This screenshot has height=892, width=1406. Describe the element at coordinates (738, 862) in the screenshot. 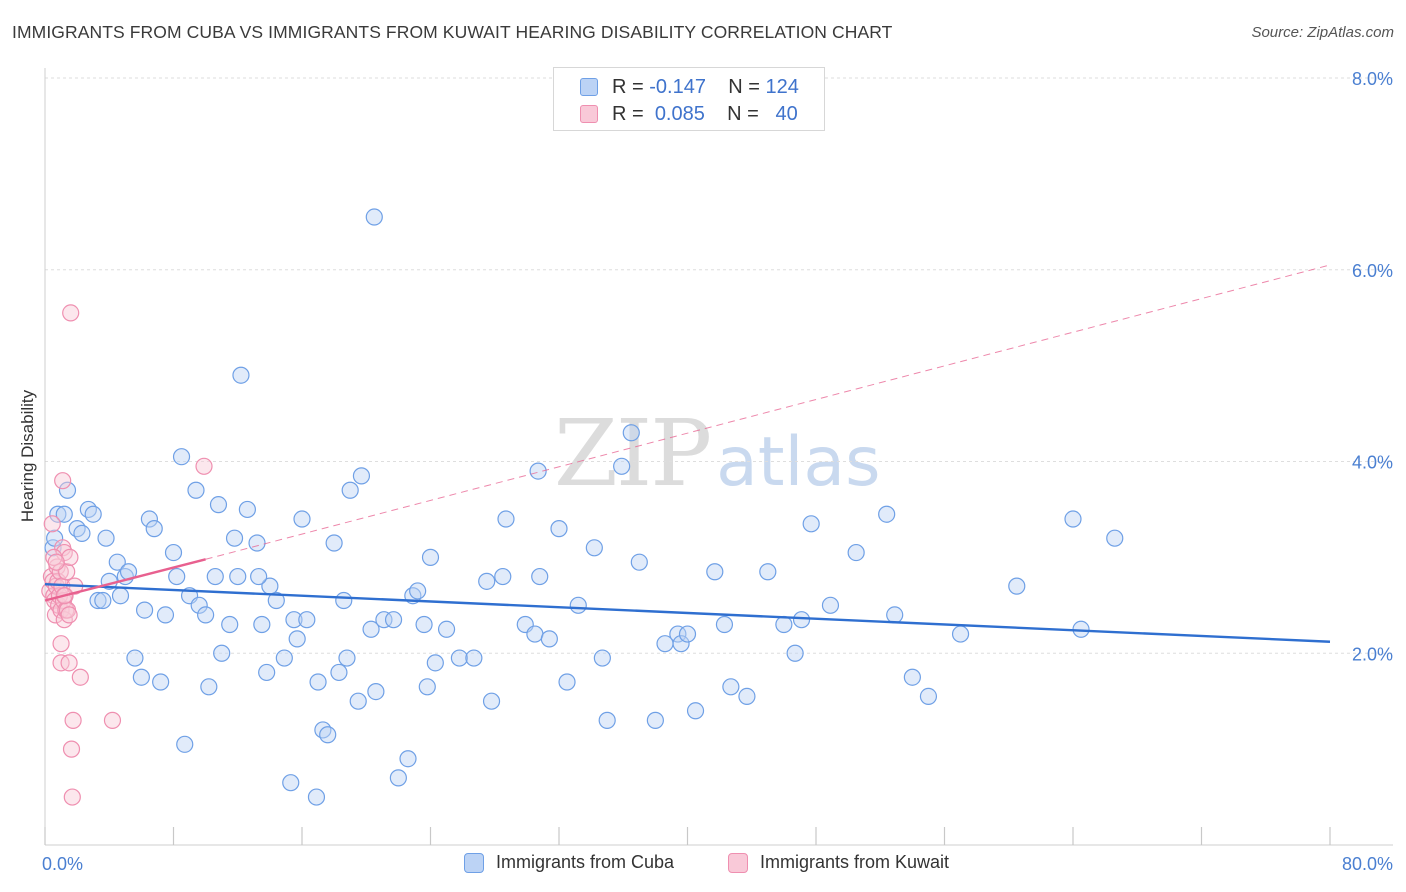

I see `legend-swatch-kuwait` at that location.